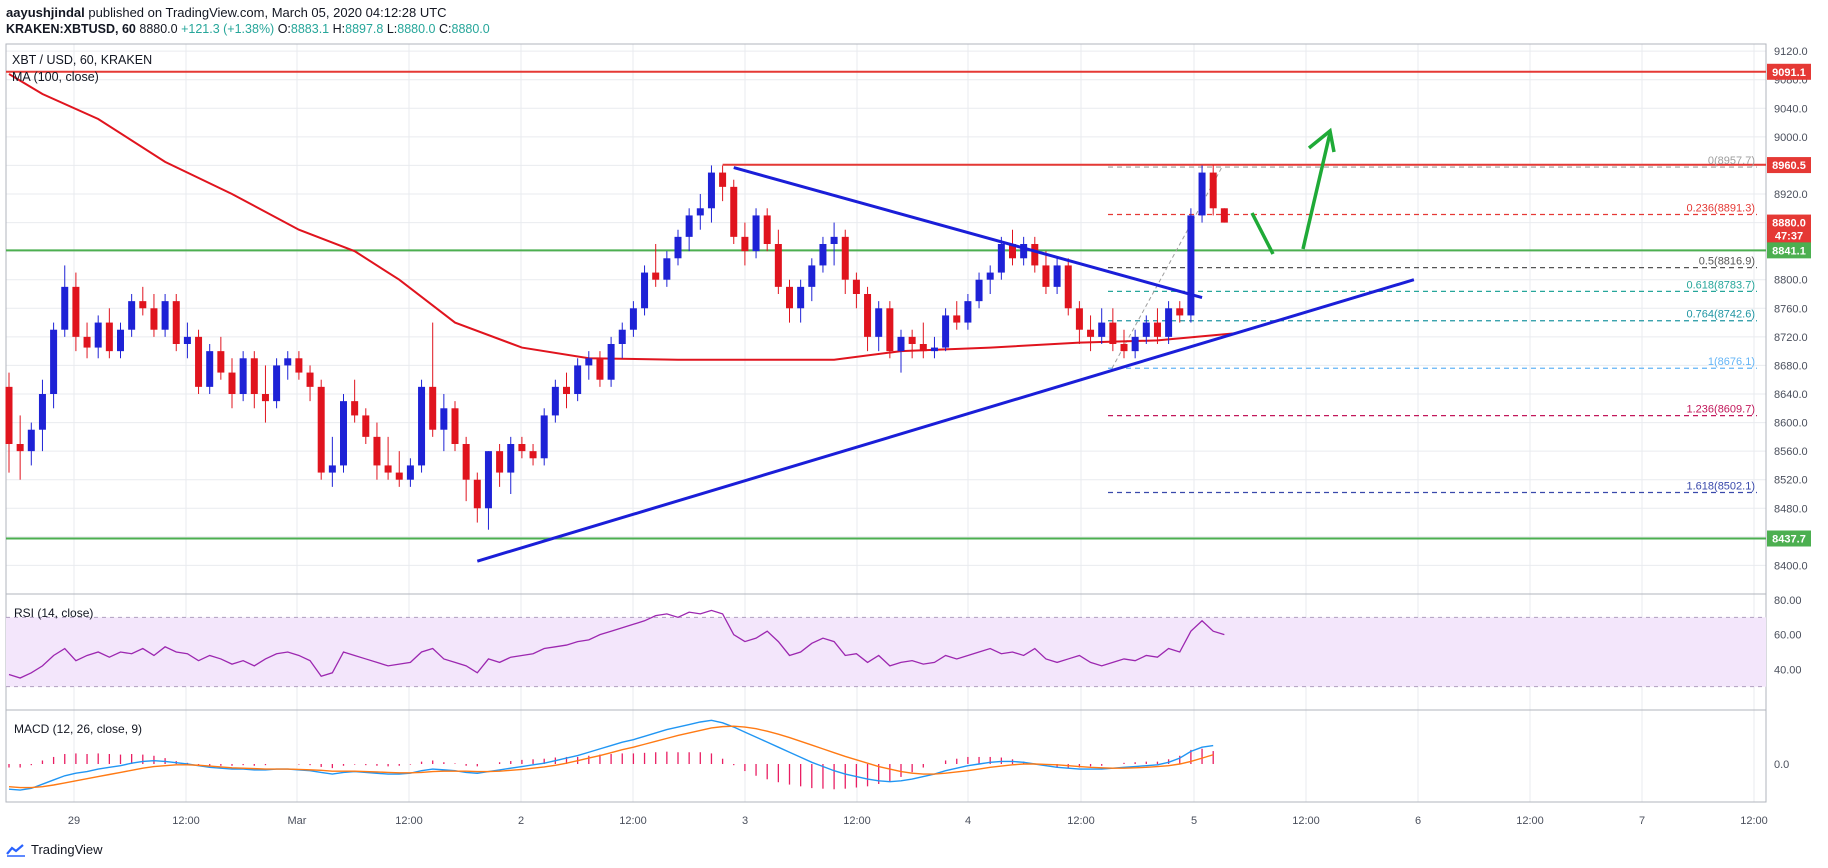 The width and height of the screenshot is (1828, 868). What do you see at coordinates (616, 644) in the screenshot?
I see `rsi-line` at bounding box center [616, 644].